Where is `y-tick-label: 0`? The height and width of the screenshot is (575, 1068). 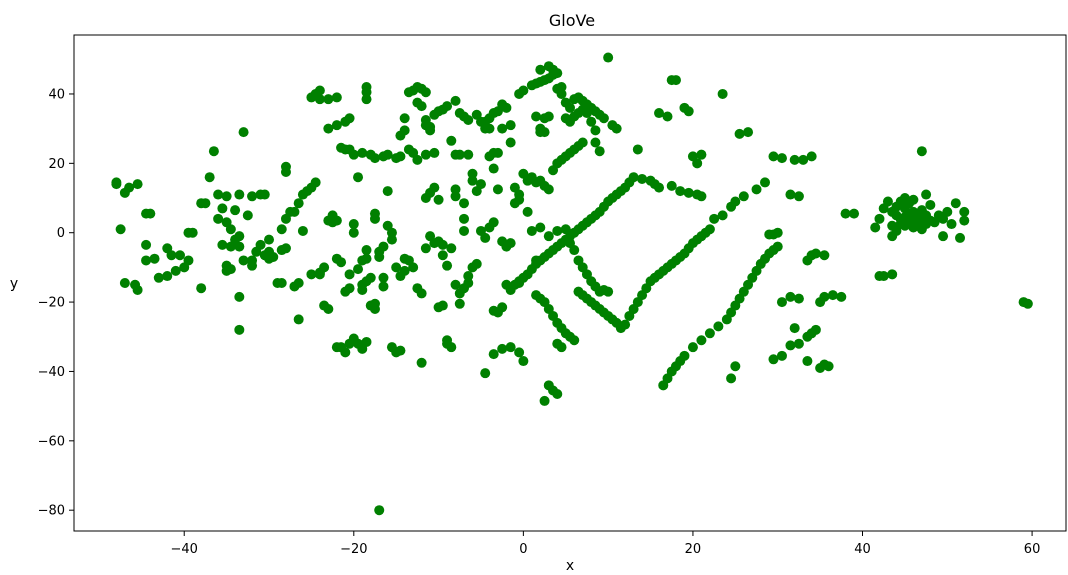
y-tick-label: 0 is located at coordinates (61, 233).